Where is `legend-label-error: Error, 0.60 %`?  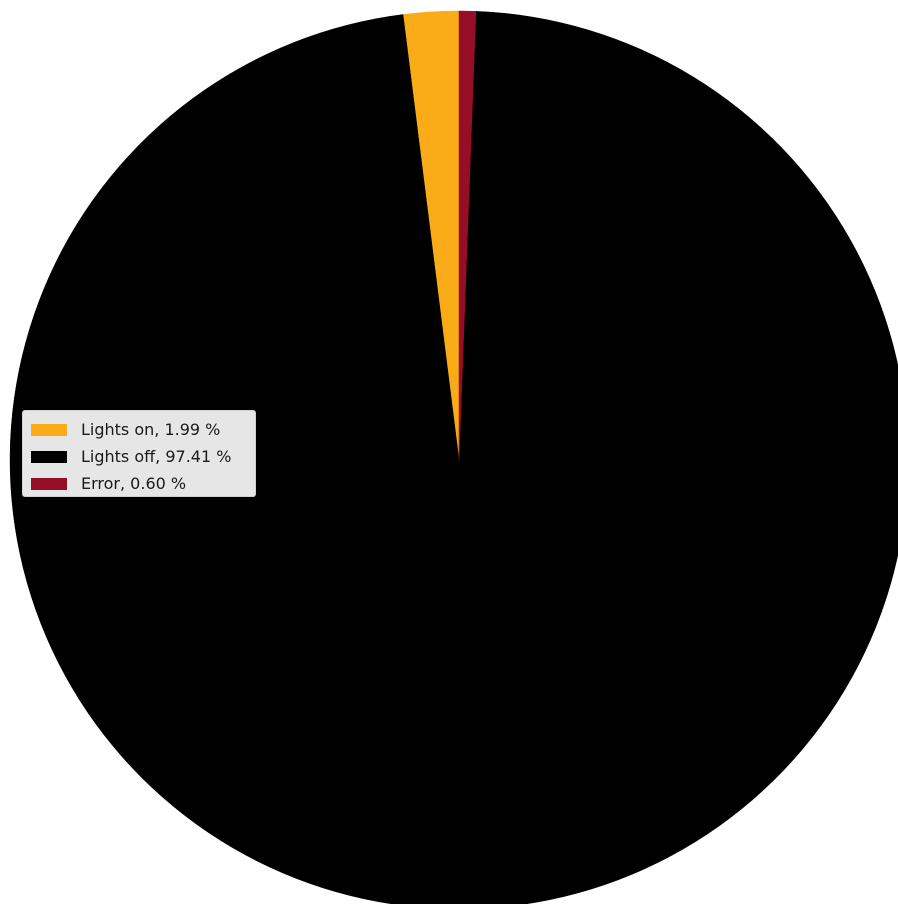
legend-label-error: Error, 0.60 % is located at coordinates (134, 483).